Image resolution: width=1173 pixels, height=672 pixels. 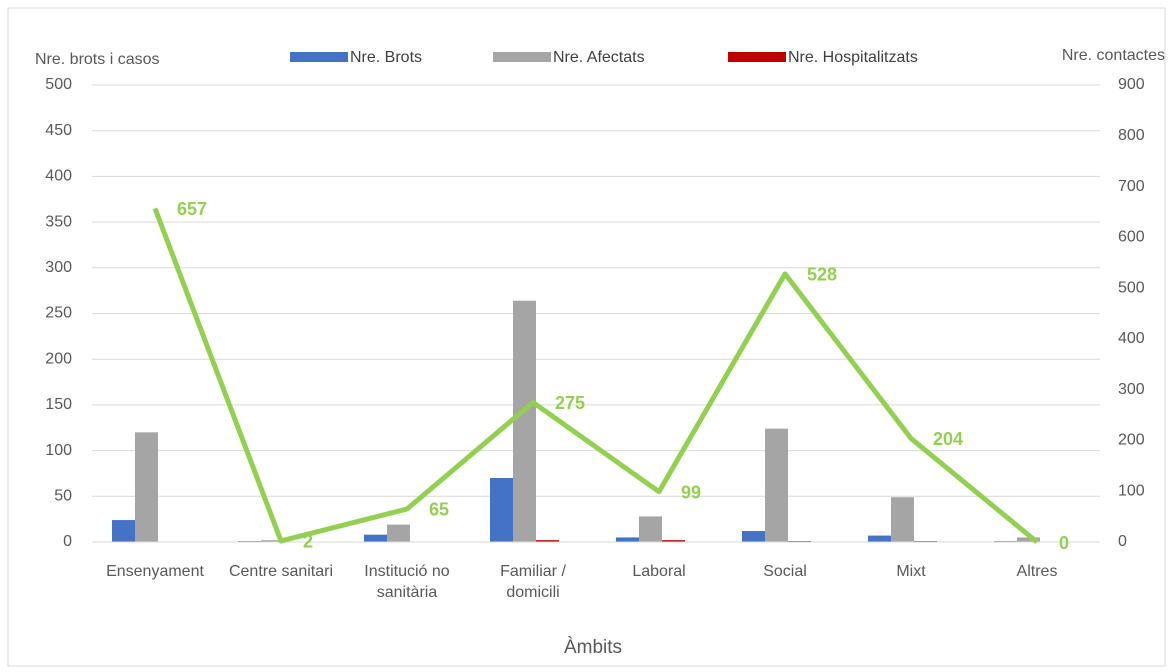 What do you see at coordinates (1037, 571) in the screenshot?
I see `x-tick-label: Altres` at bounding box center [1037, 571].